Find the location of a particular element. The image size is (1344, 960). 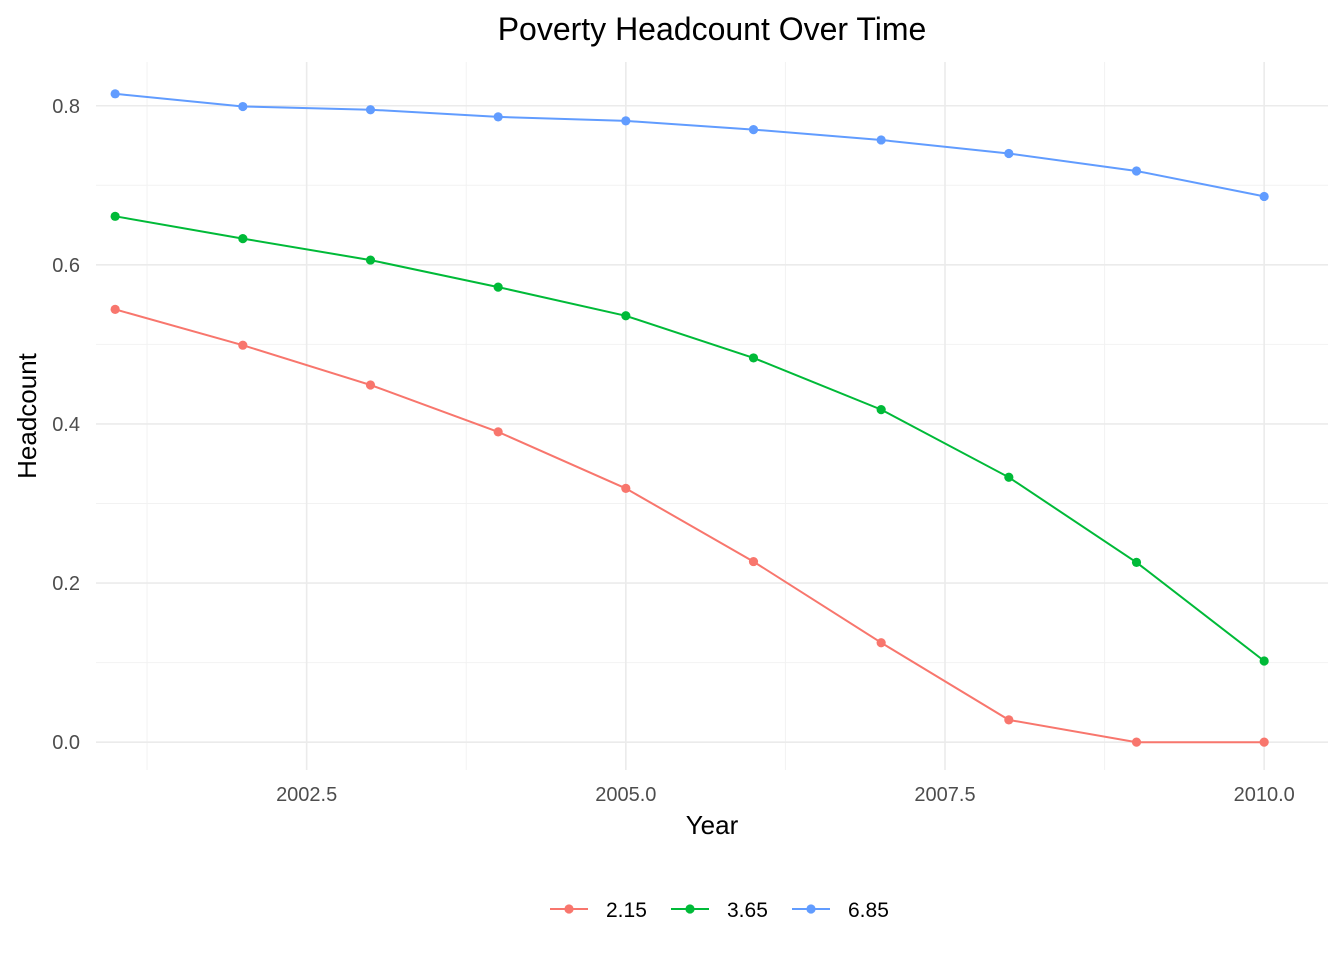

x-tick-label: 2010.0 is located at coordinates (1264, 795).